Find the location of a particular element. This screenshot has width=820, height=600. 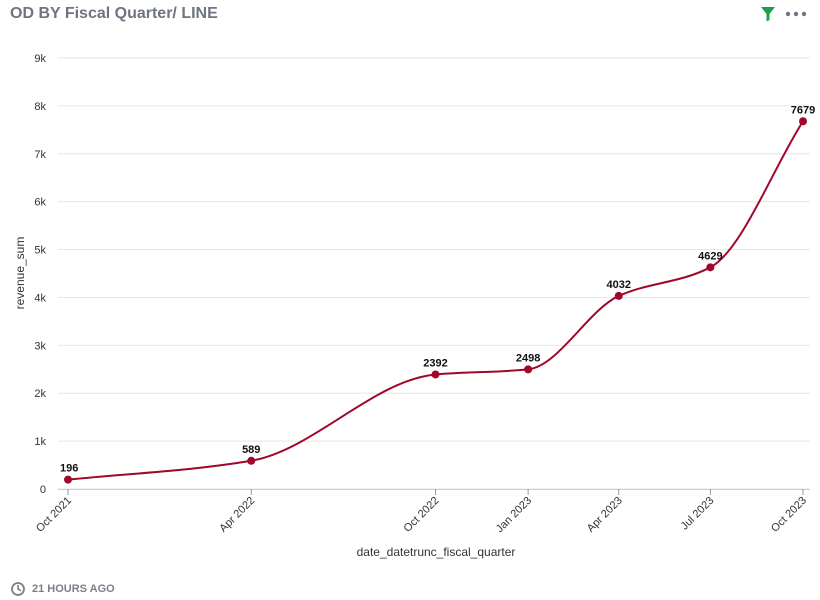

y-tick-label: 1k is located at coordinates (40, 442).